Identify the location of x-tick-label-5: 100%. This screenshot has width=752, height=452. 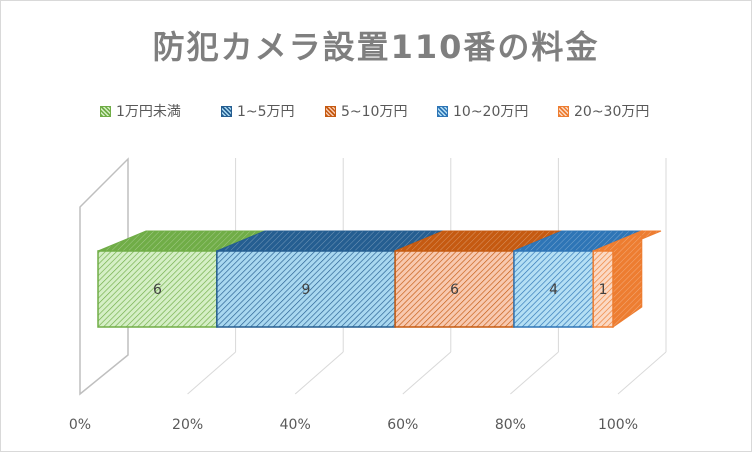
(618, 425).